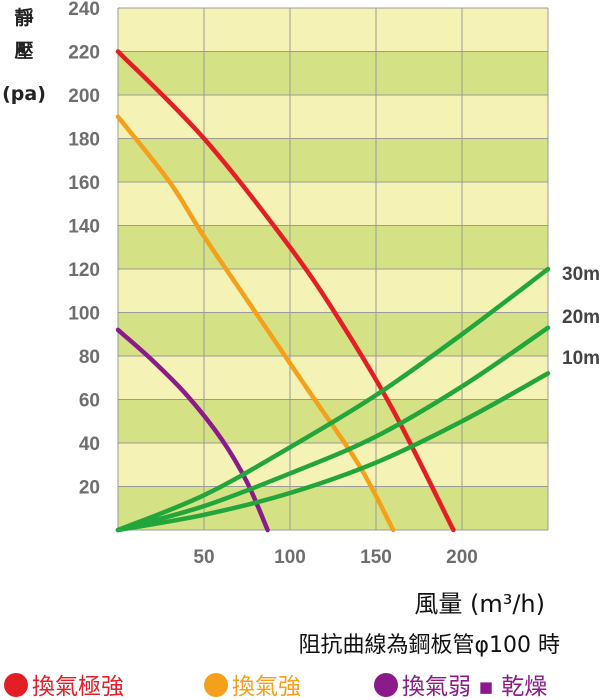  What do you see at coordinates (290, 557) in the screenshot?
I see `x-tick-label: 100` at bounding box center [290, 557].